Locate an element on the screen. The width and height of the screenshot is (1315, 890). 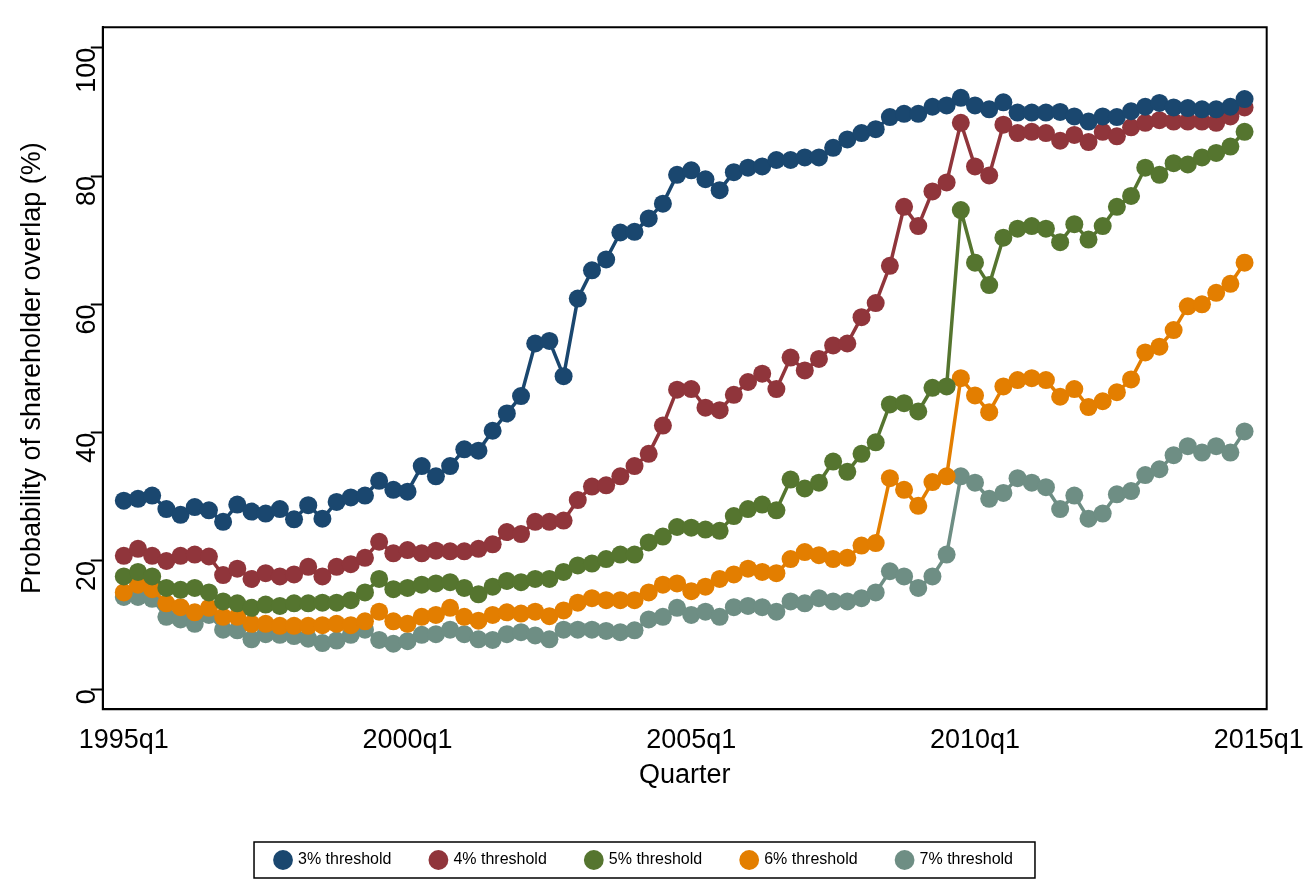
legend-label: 4% threshold is located at coordinates (500, 859).